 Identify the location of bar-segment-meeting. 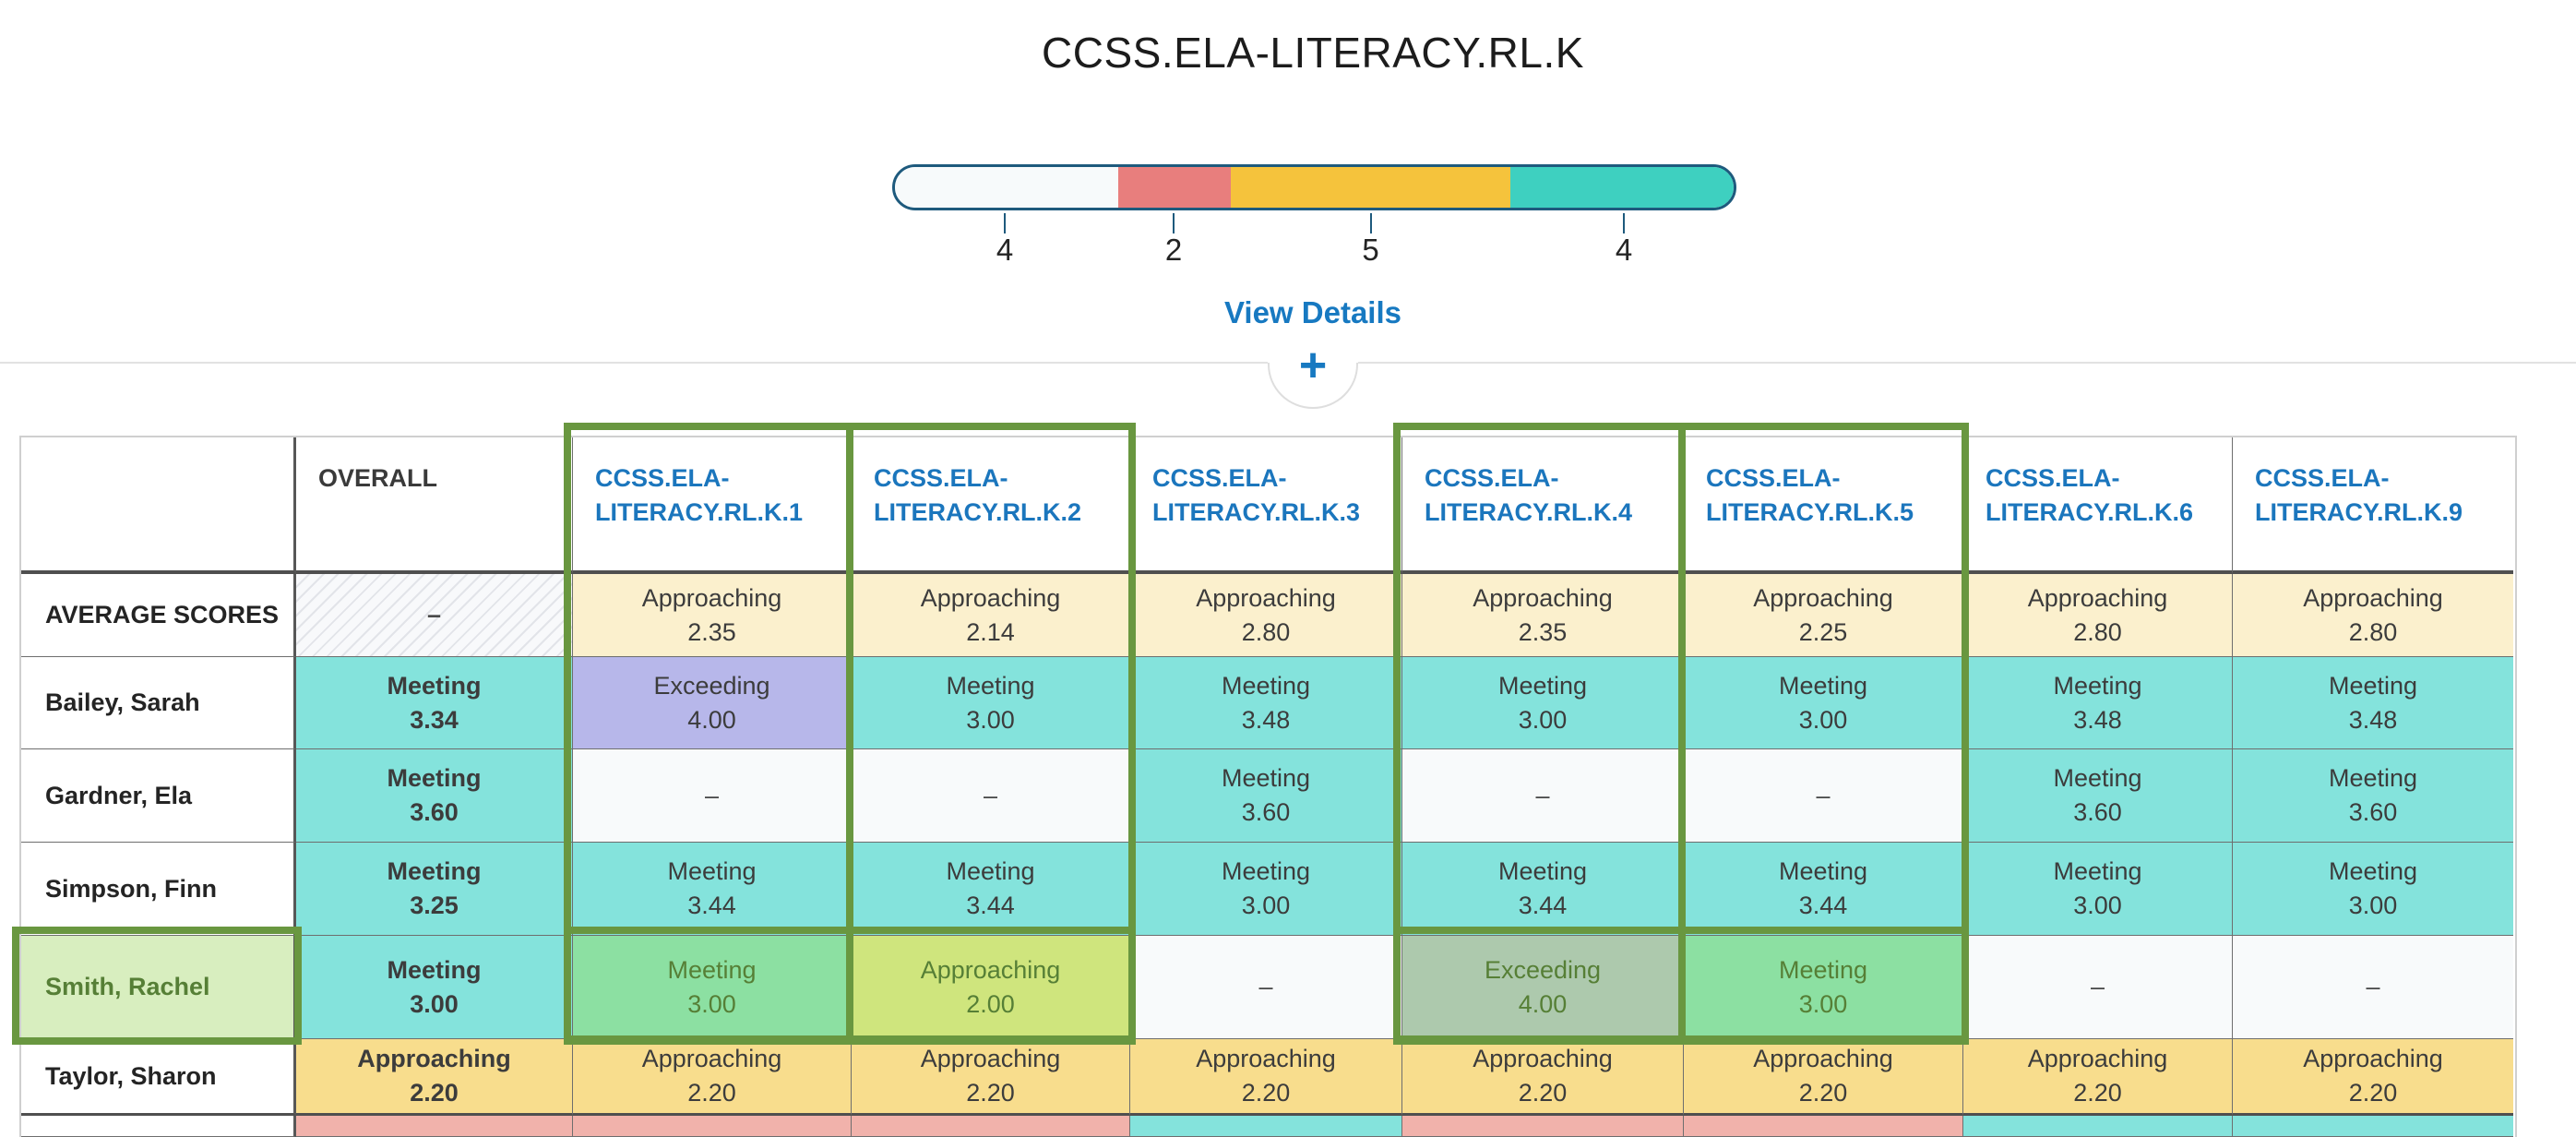
(1622, 187).